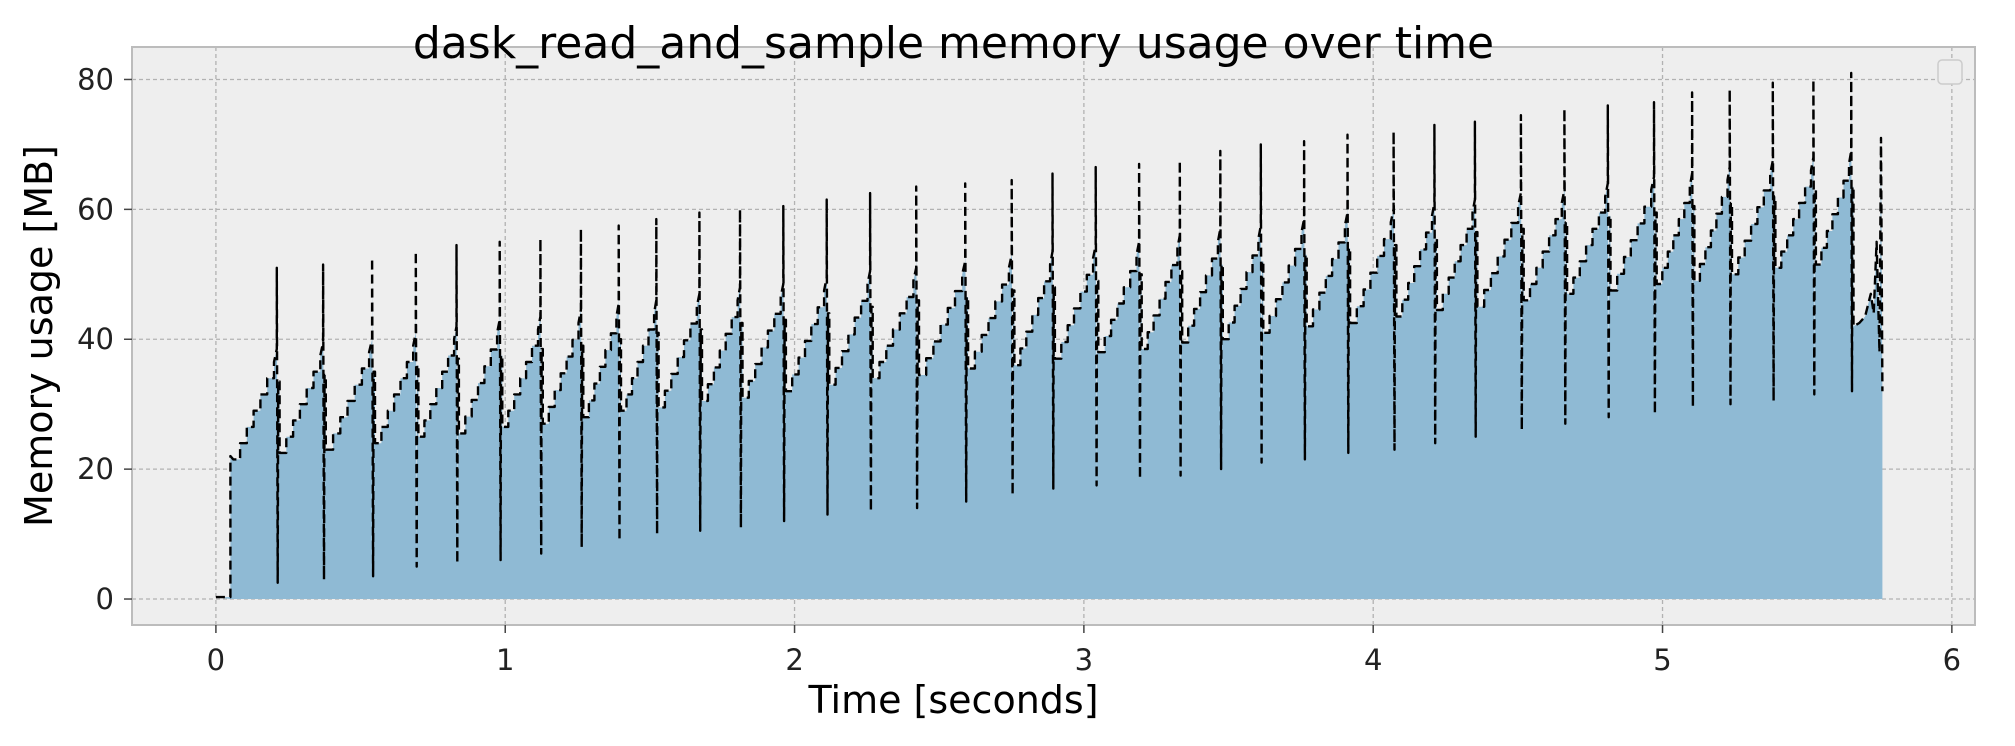  Describe the element at coordinates (505, 660) in the screenshot. I see `x-tick-label: 1` at that location.